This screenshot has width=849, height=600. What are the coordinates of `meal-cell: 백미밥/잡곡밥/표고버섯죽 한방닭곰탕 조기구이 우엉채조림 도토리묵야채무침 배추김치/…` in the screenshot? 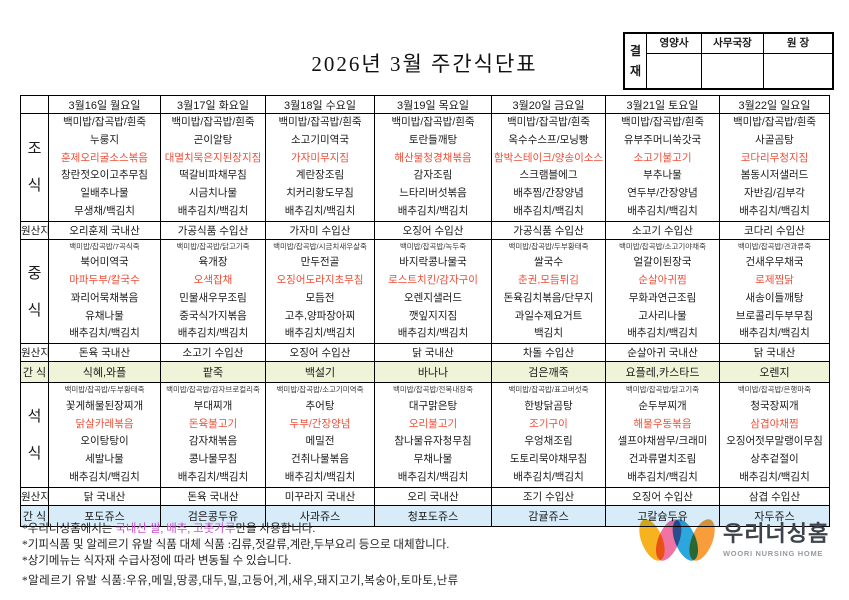 It's located at (548, 435).